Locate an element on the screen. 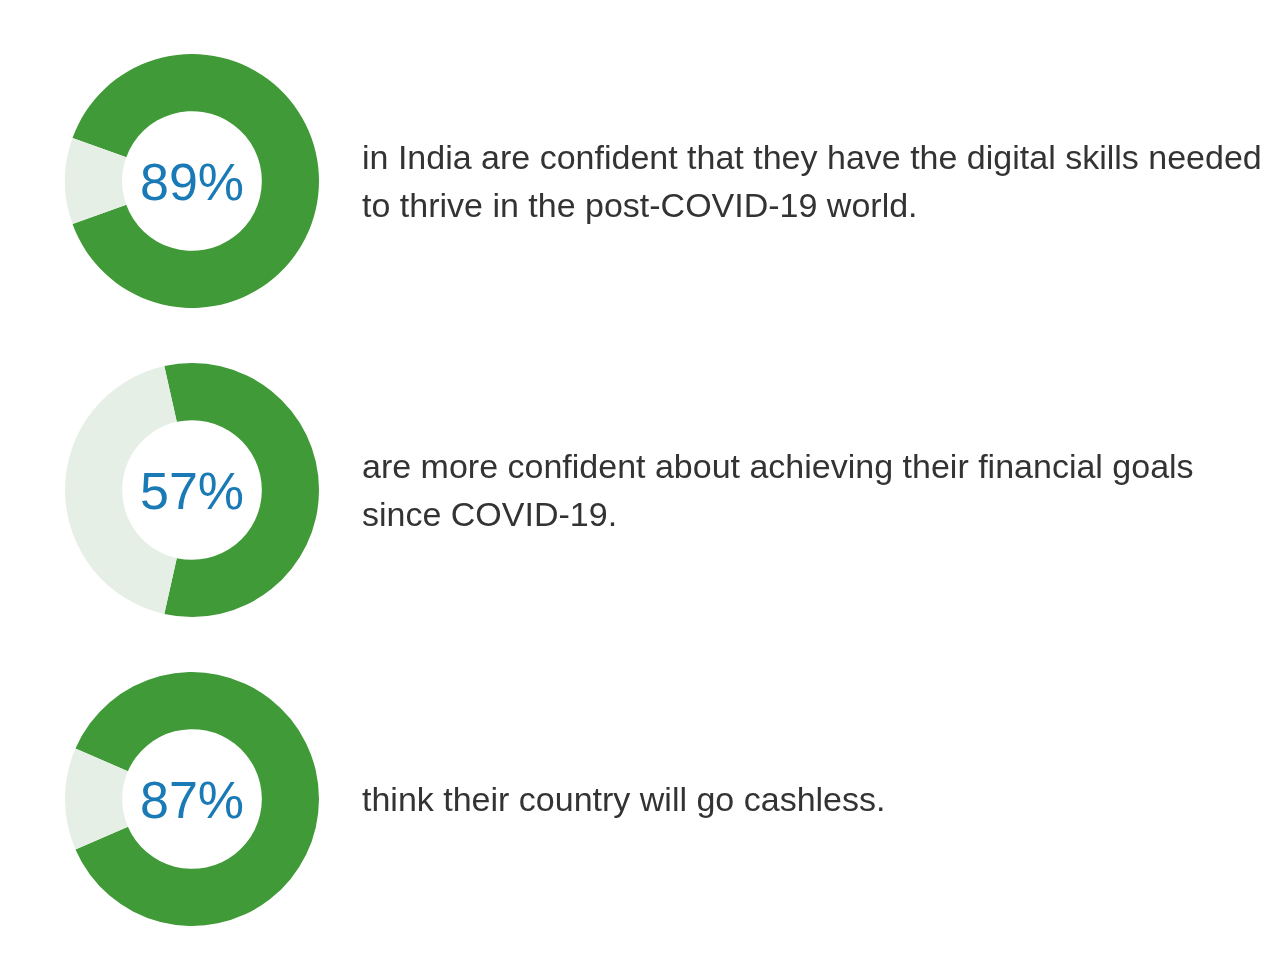 The height and width of the screenshot is (971, 1284). data-label: 89% is located at coordinates (192, 181).